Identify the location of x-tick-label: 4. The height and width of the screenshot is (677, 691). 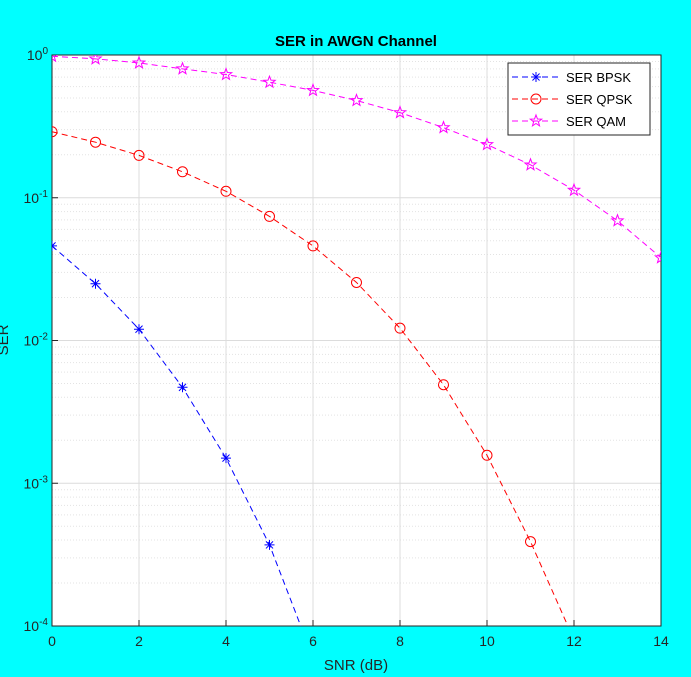
(226, 641).